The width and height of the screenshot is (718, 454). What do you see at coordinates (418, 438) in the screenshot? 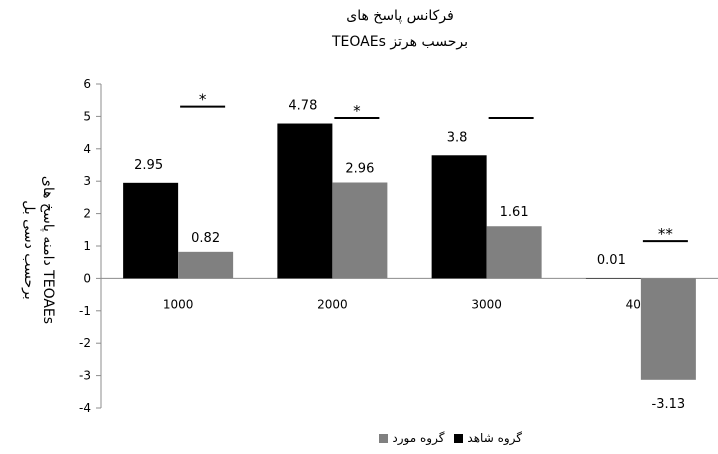
I see `legend-label-case: گروه مورد` at bounding box center [418, 438].